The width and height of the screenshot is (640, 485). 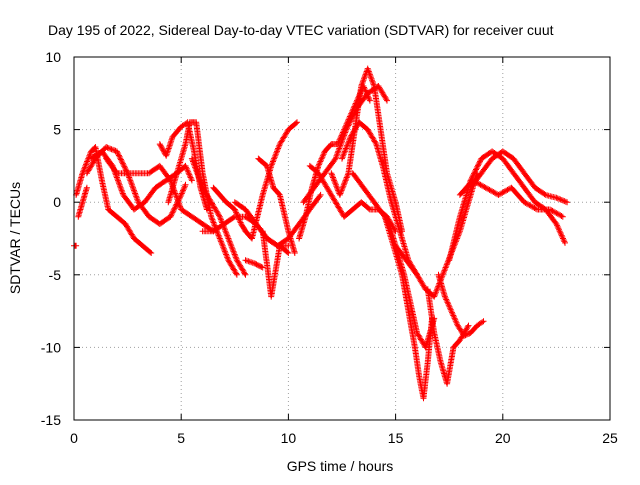 I want to click on x-tick-label: 20, so click(x=503, y=438).